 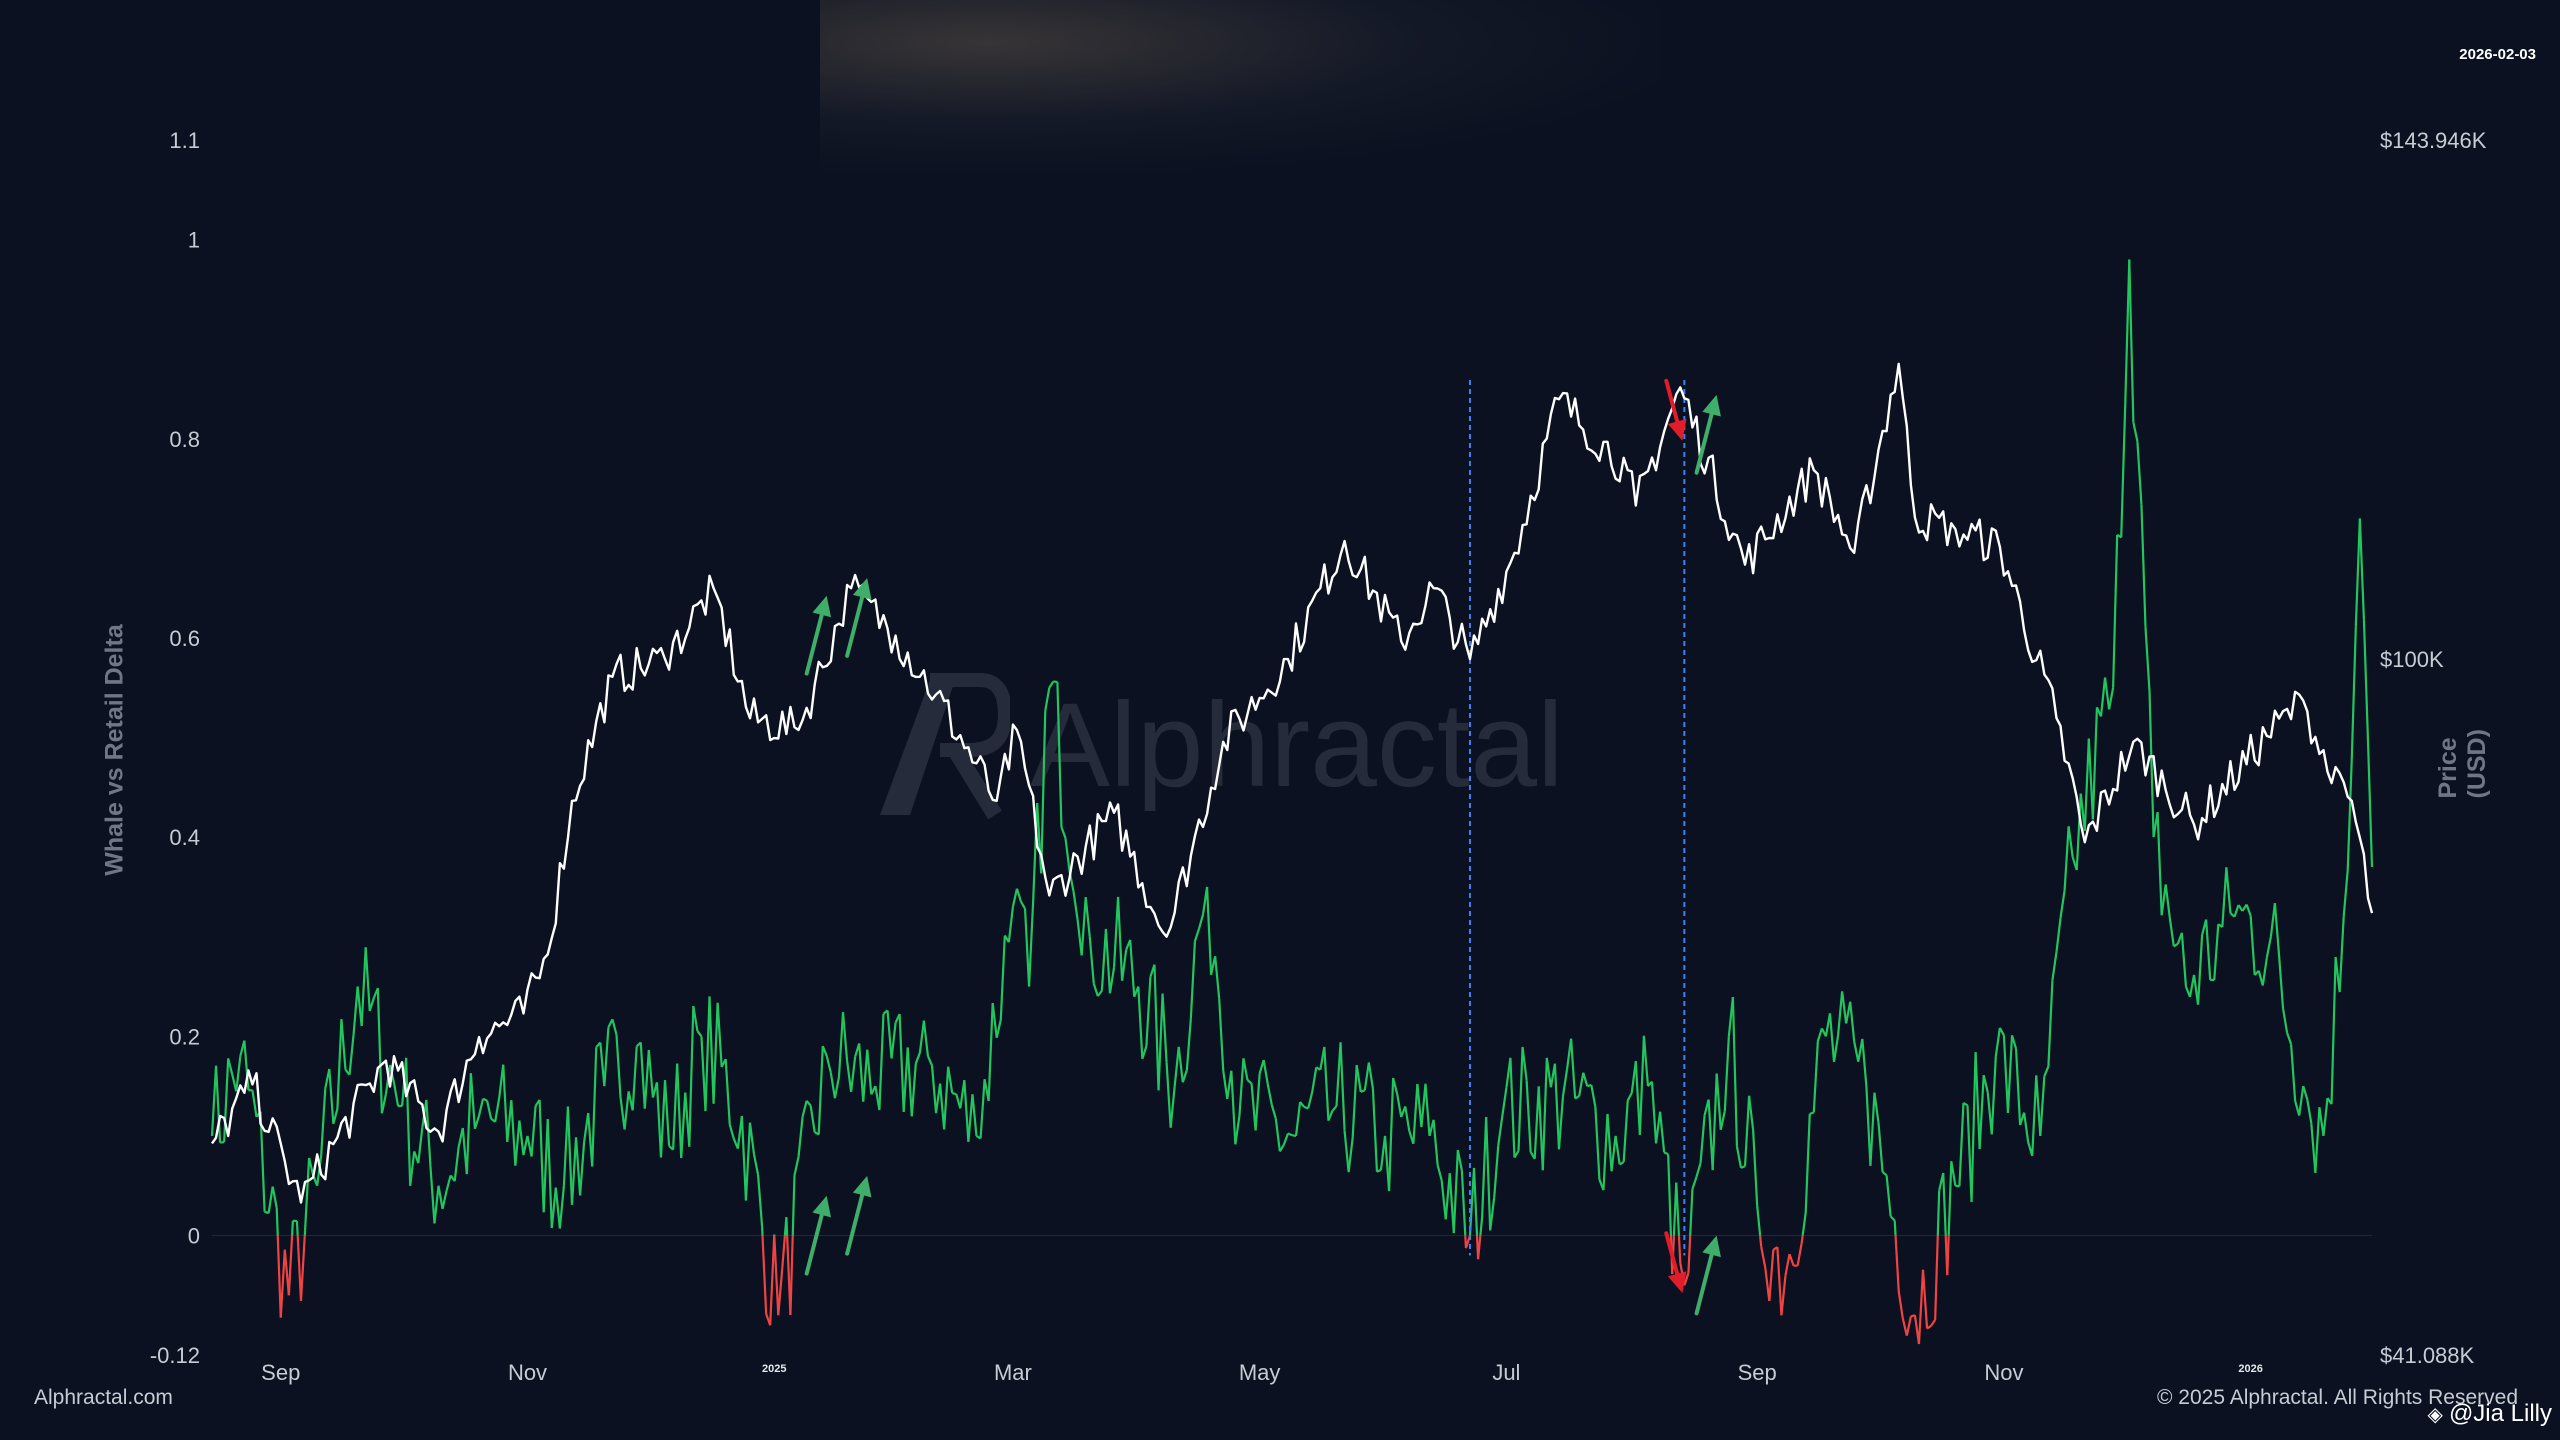 What do you see at coordinates (2250, 1369) in the screenshot?
I see `x-tick-year-label: 2026` at bounding box center [2250, 1369].